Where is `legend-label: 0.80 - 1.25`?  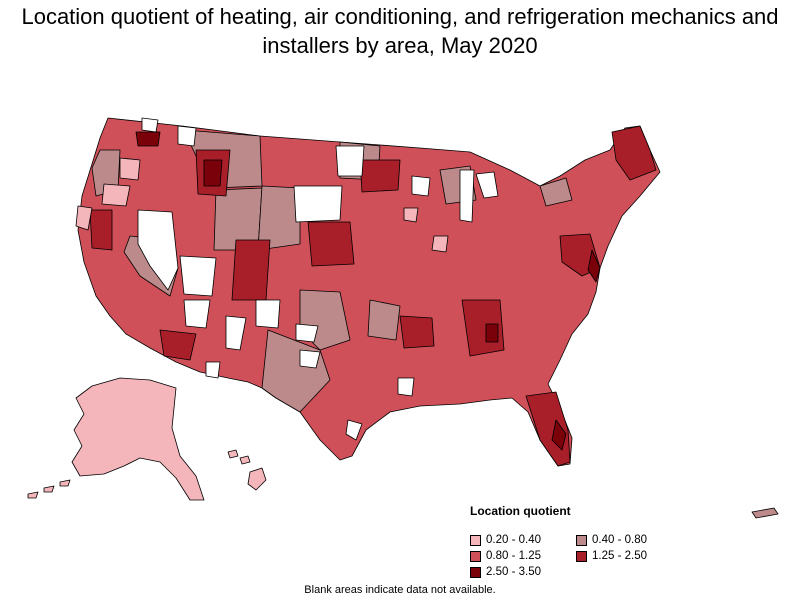 legend-label: 0.80 - 1.25 is located at coordinates (513, 556).